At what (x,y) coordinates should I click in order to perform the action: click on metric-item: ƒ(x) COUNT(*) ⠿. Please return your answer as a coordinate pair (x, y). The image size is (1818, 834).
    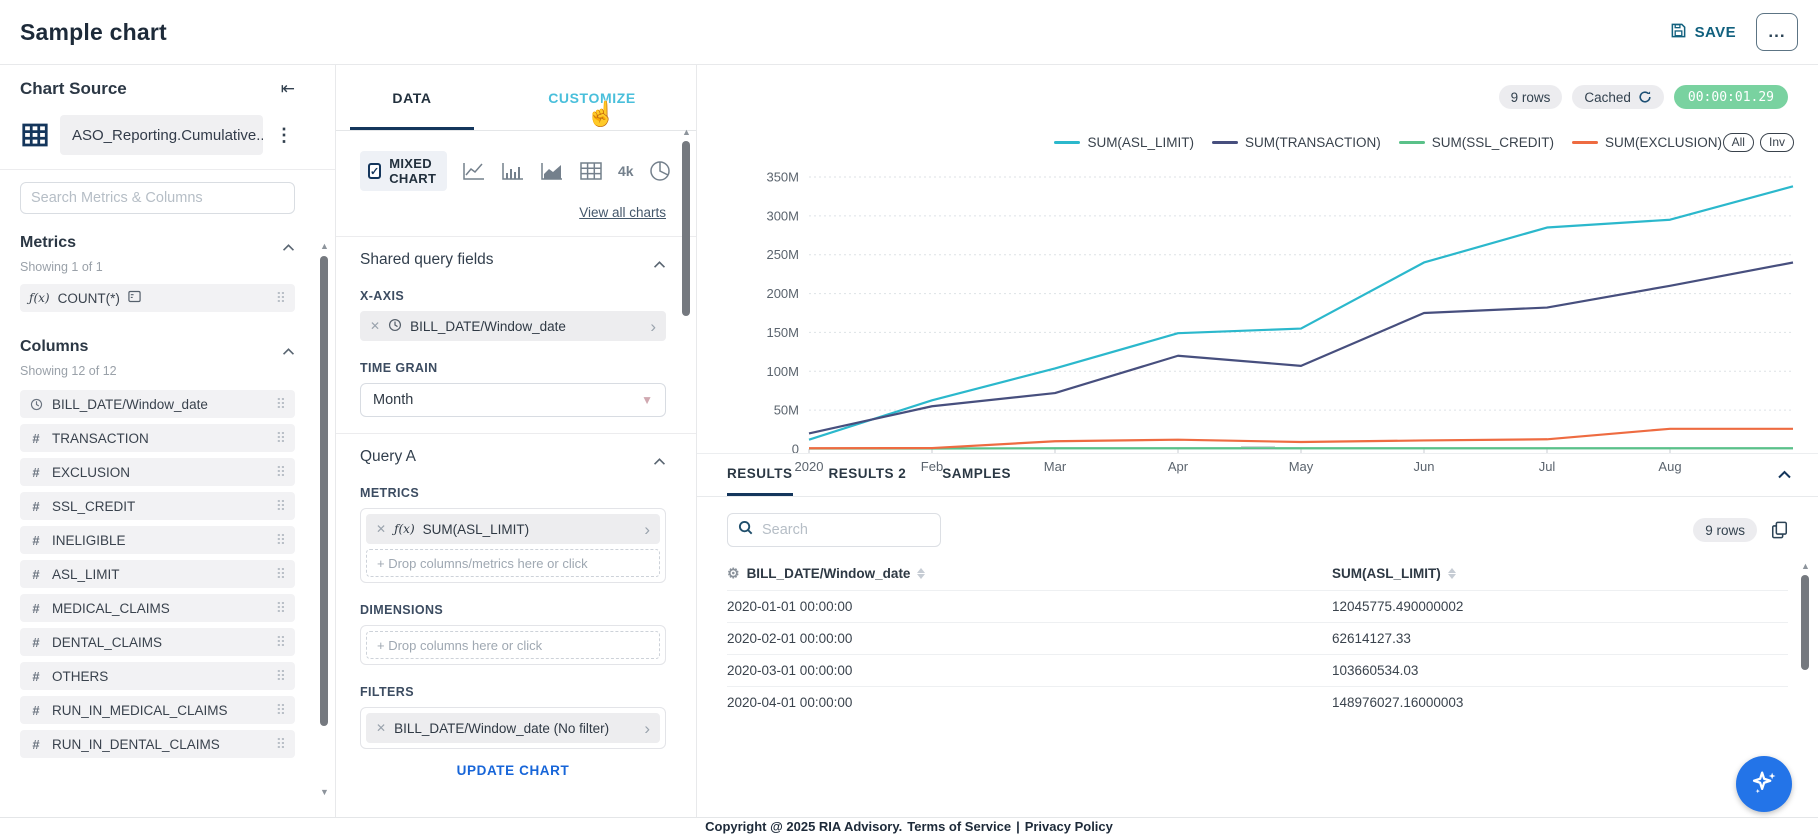
    Looking at the image, I should click on (157, 298).